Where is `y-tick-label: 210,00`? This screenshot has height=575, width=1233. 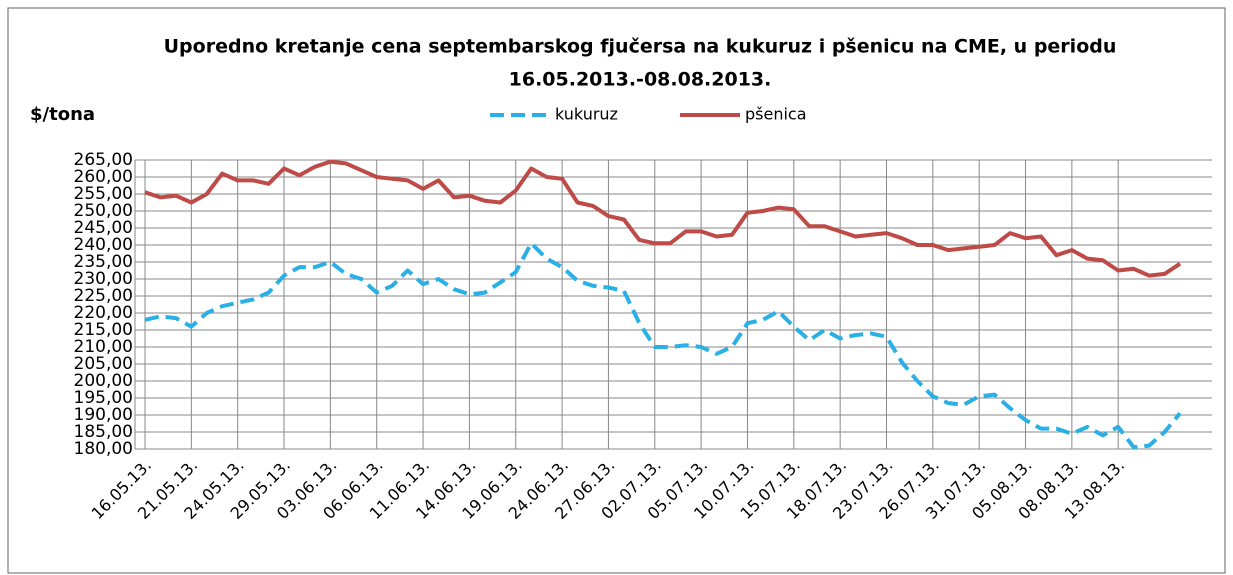 y-tick-label: 210,00 is located at coordinates (103, 347).